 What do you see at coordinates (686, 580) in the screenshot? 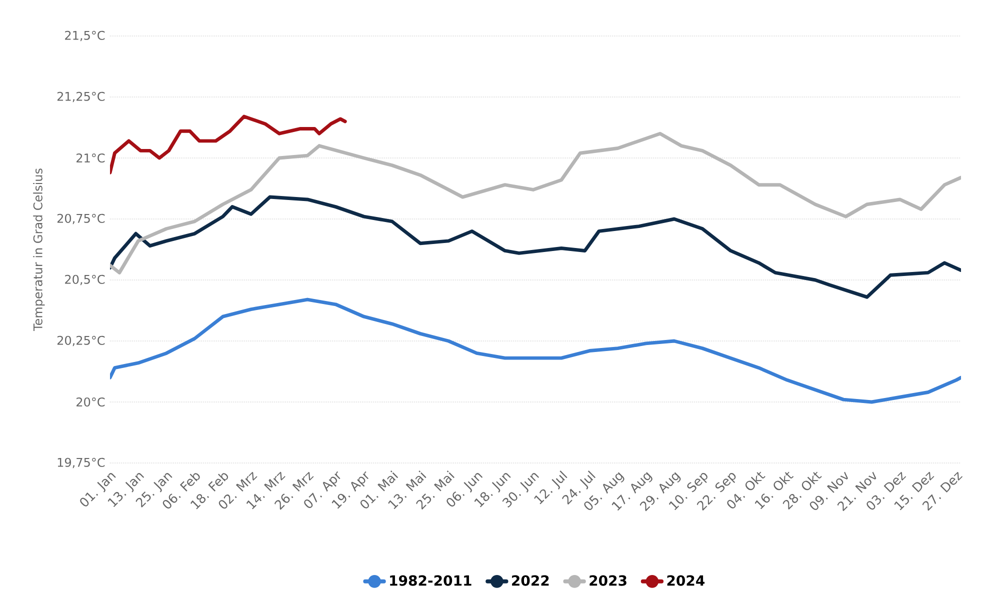
I see `legend-label: 2024` at bounding box center [686, 580].